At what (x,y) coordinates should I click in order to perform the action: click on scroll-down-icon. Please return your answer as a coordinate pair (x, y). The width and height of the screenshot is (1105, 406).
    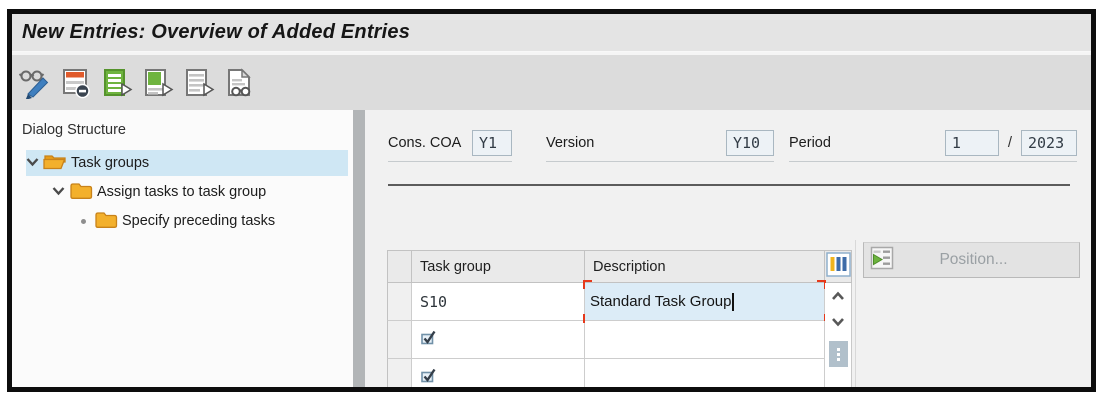
    Looking at the image, I should click on (838, 322).